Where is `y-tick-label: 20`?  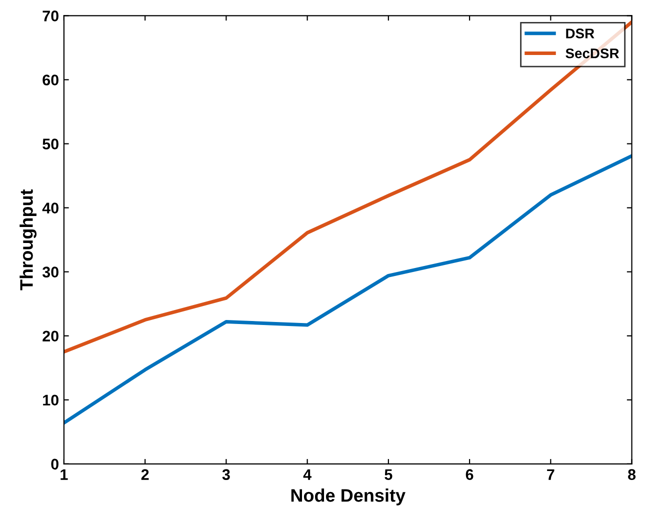 y-tick-label: 20 is located at coordinates (50, 336).